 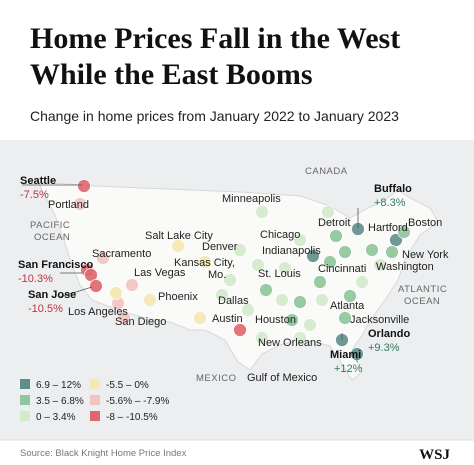 What do you see at coordinates (348, 369) in the screenshot?
I see `highlight-change: +12%` at bounding box center [348, 369].